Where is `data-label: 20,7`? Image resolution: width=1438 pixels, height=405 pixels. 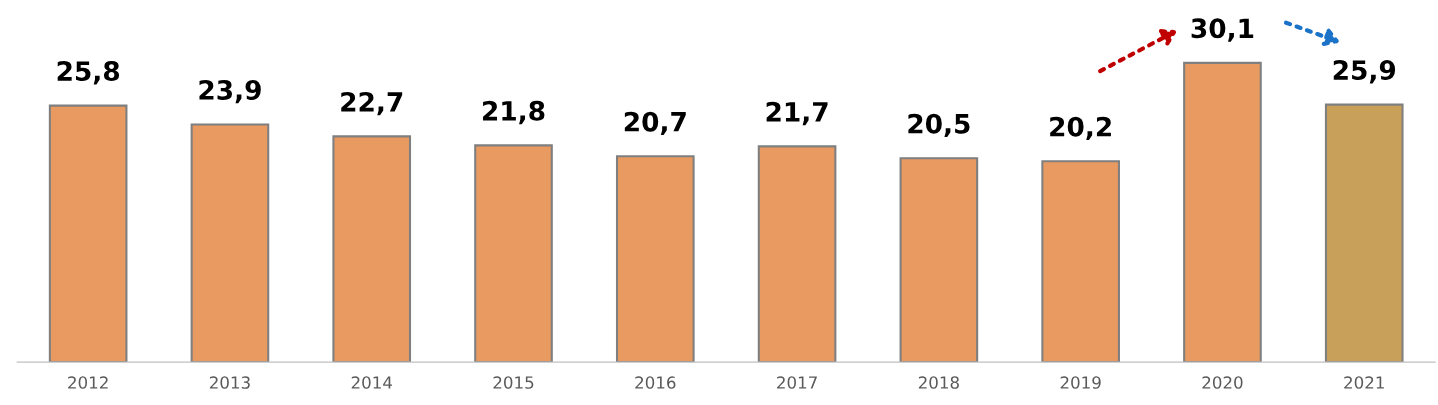 data-label: 20,7 is located at coordinates (655, 123).